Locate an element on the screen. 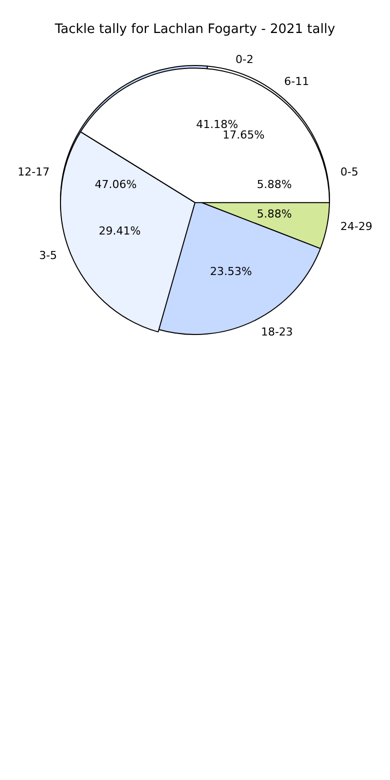  slice-label: 6-11 is located at coordinates (297, 81).